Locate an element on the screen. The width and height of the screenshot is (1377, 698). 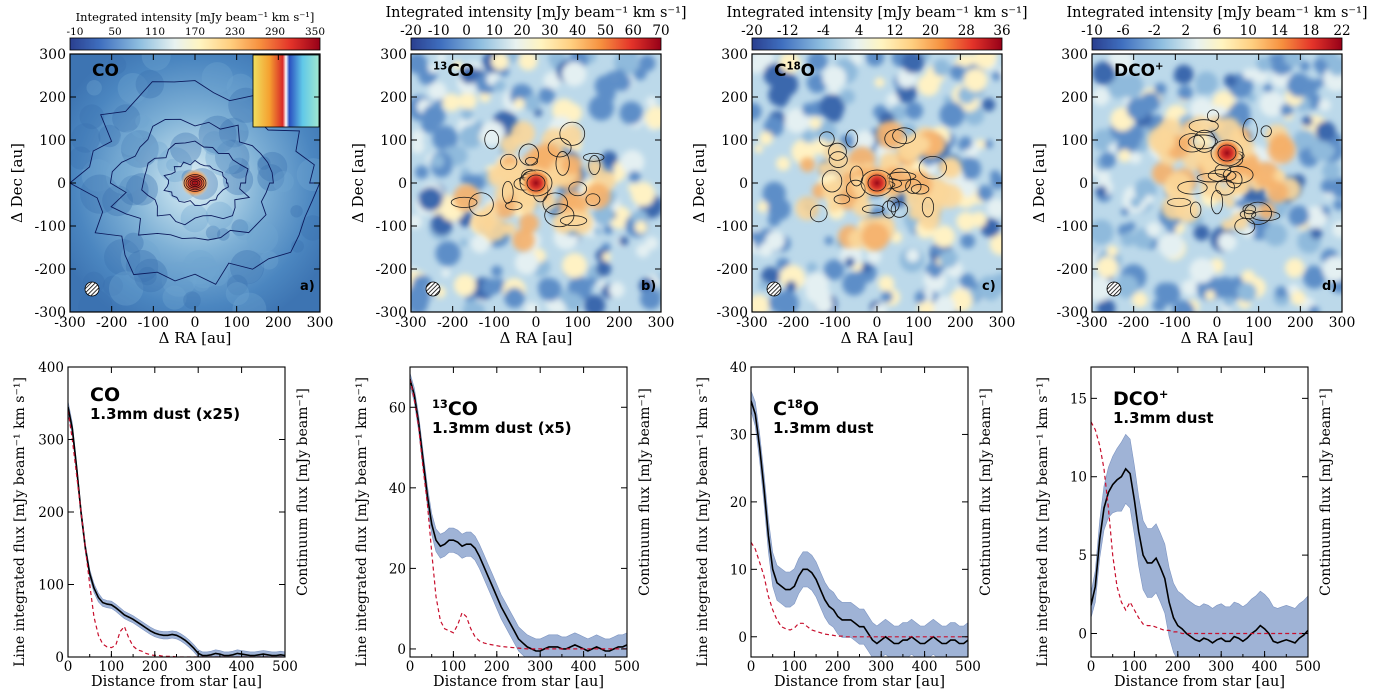
colorbar-tick-label: 20 is located at coordinates (930, 31).